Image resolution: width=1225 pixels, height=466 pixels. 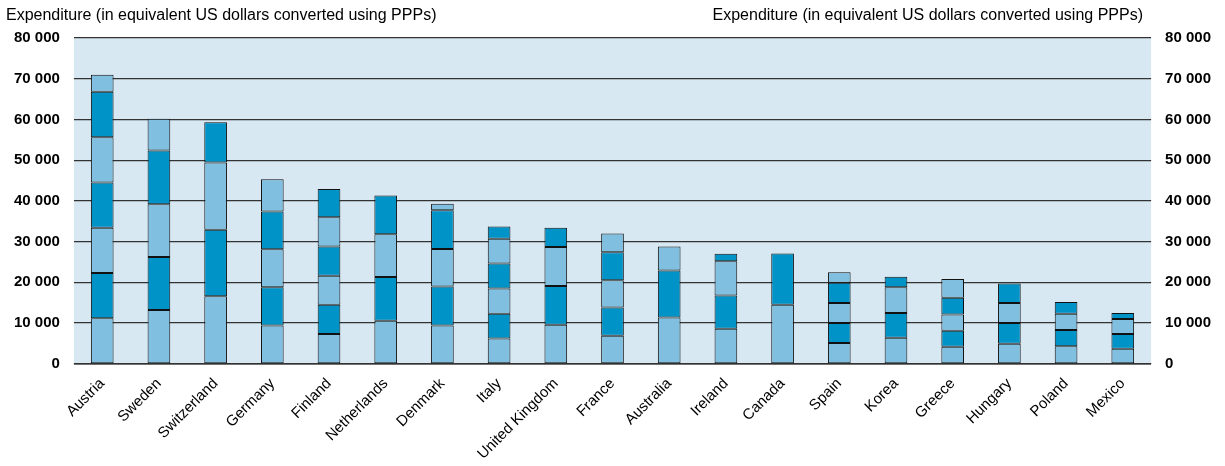 What do you see at coordinates (36, 240) in the screenshot?
I see `y-tick-label: 30 000` at bounding box center [36, 240].